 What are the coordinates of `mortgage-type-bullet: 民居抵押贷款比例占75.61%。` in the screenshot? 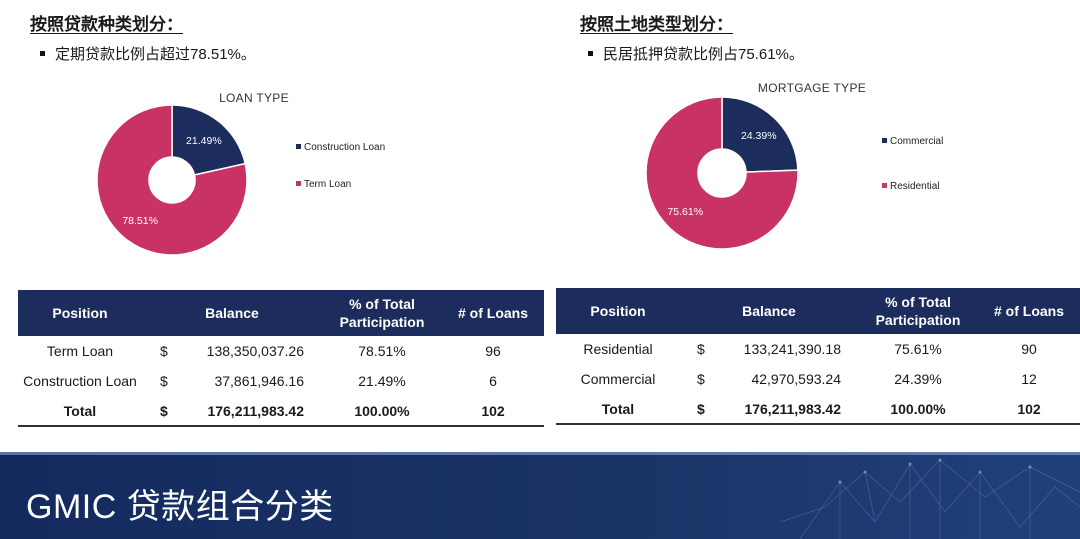 It's located at (696, 53).